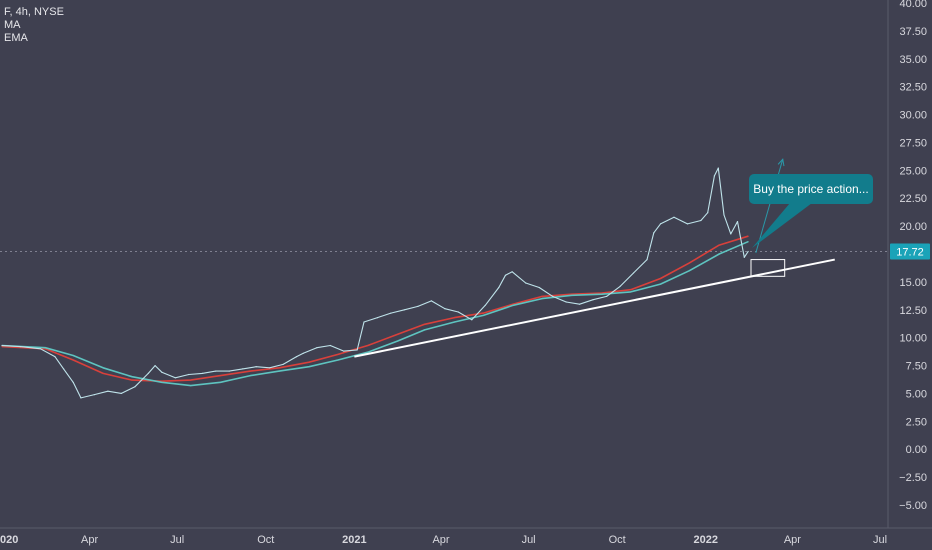  Describe the element at coordinates (913, 143) in the screenshot. I see `y-tick-label: 27.50` at that location.